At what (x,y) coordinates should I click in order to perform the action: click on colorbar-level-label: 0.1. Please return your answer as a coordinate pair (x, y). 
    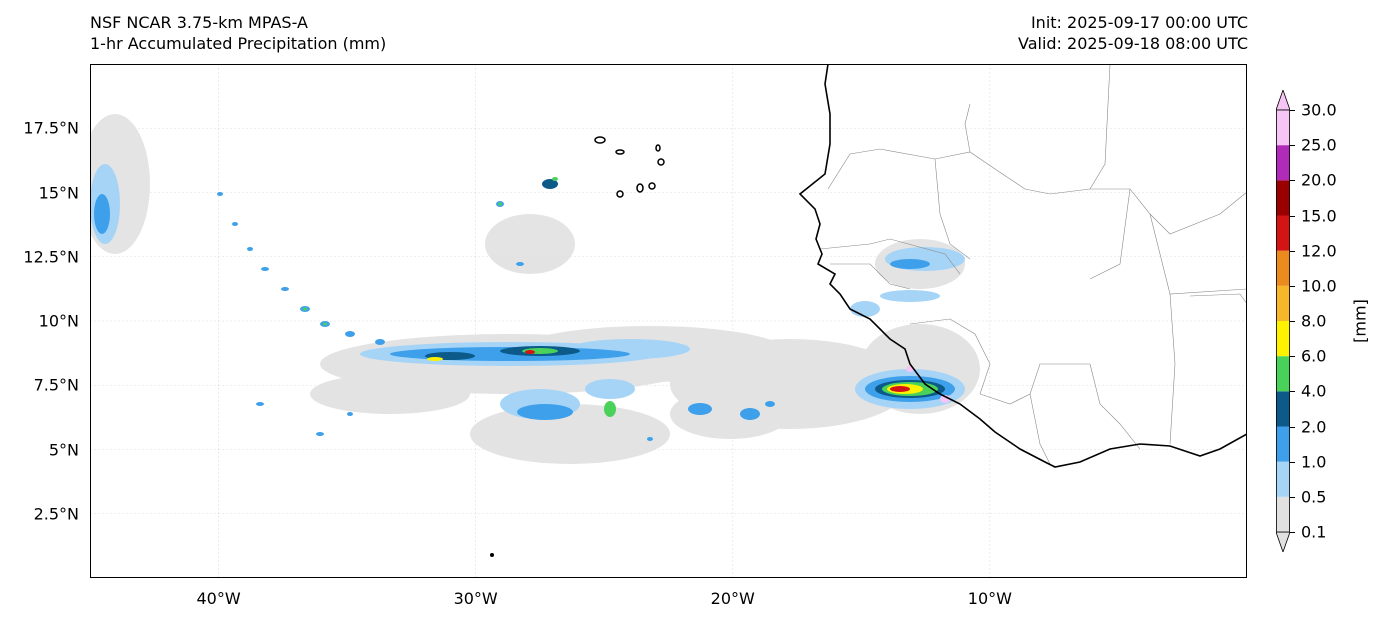
    Looking at the image, I should click on (1314, 532).